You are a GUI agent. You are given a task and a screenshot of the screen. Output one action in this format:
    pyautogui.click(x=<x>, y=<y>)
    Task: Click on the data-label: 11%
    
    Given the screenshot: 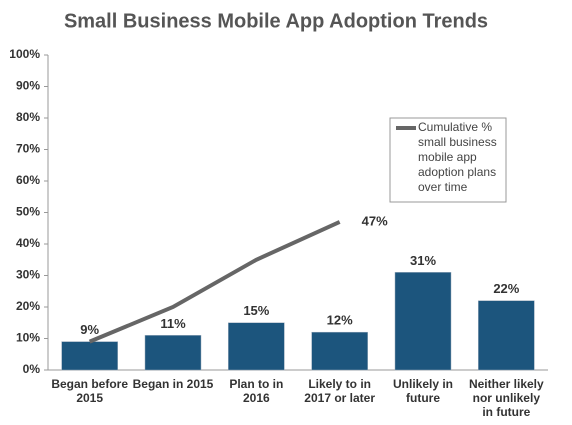 What is the action you would take?
    pyautogui.click(x=173, y=323)
    